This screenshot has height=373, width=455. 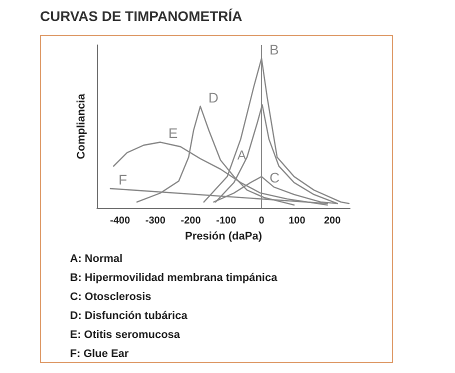 I want to click on series-label: E, so click(x=173, y=133).